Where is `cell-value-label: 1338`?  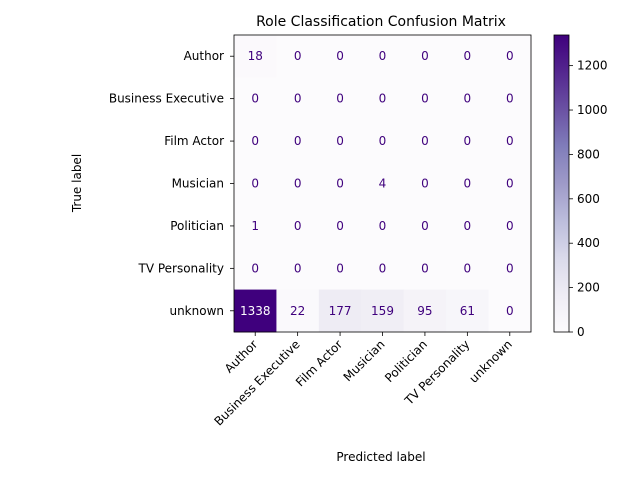 cell-value-label: 1338 is located at coordinates (255, 311).